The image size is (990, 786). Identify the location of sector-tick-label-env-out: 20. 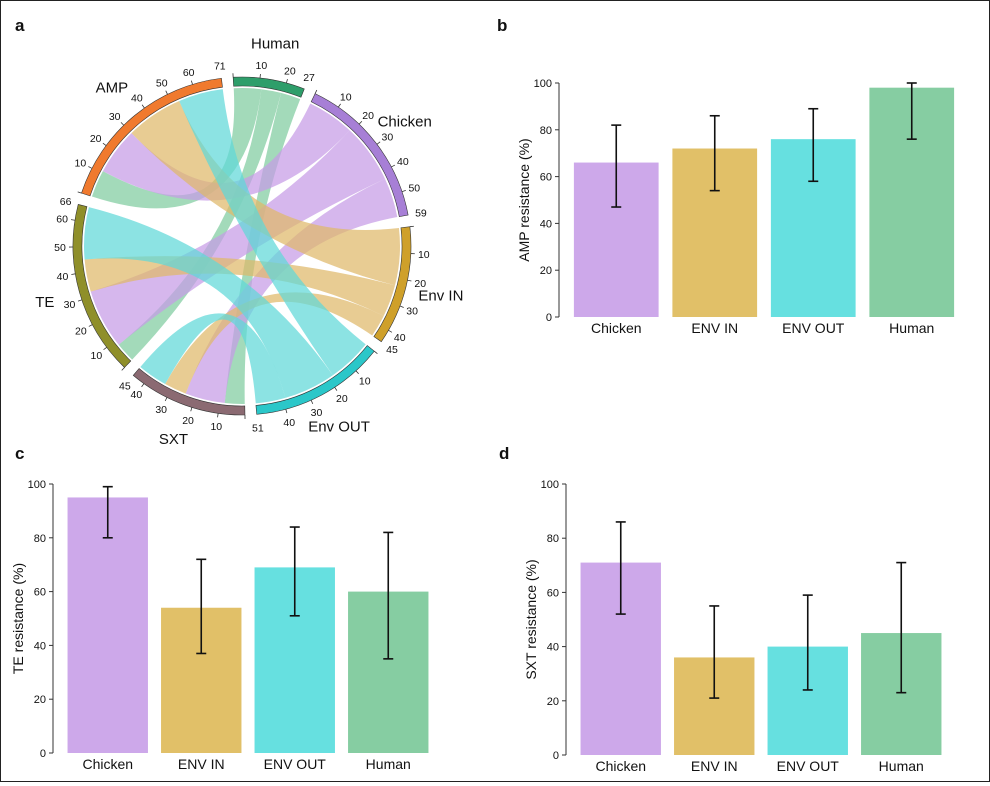
(342, 399).